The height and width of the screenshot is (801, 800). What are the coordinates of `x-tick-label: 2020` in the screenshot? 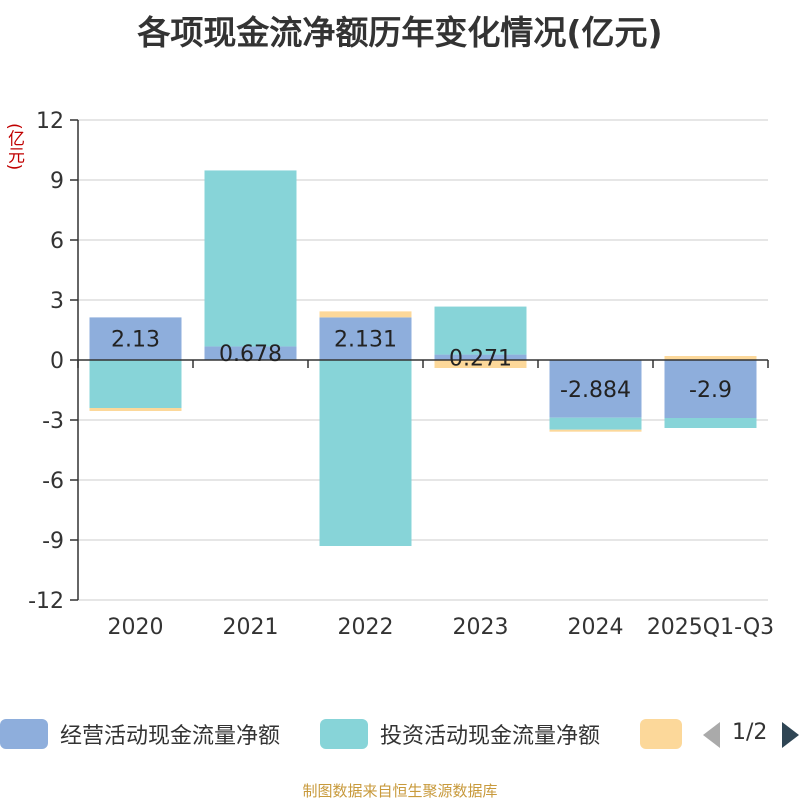 It's located at (136, 627).